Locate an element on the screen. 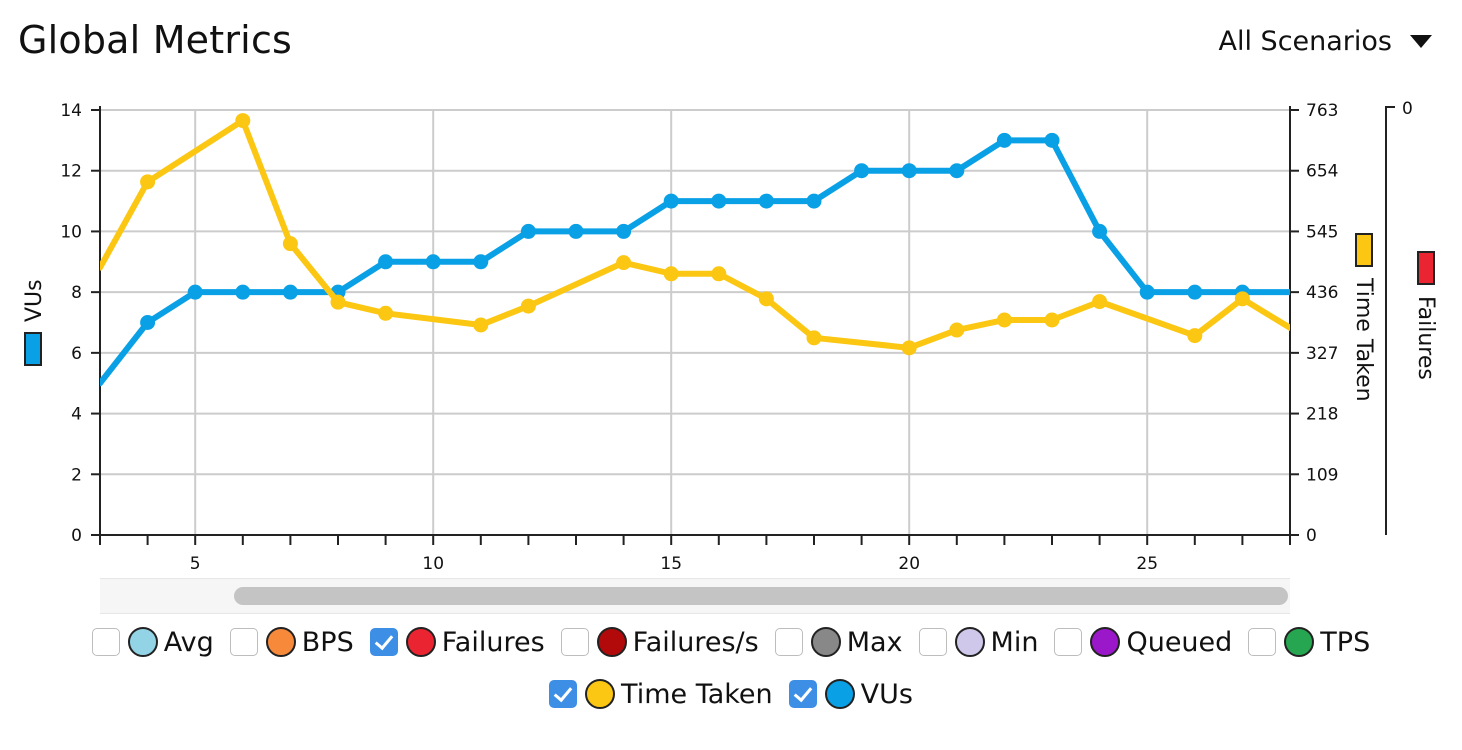  legend-label-time-taken: Time Taken is located at coordinates (697, 694).